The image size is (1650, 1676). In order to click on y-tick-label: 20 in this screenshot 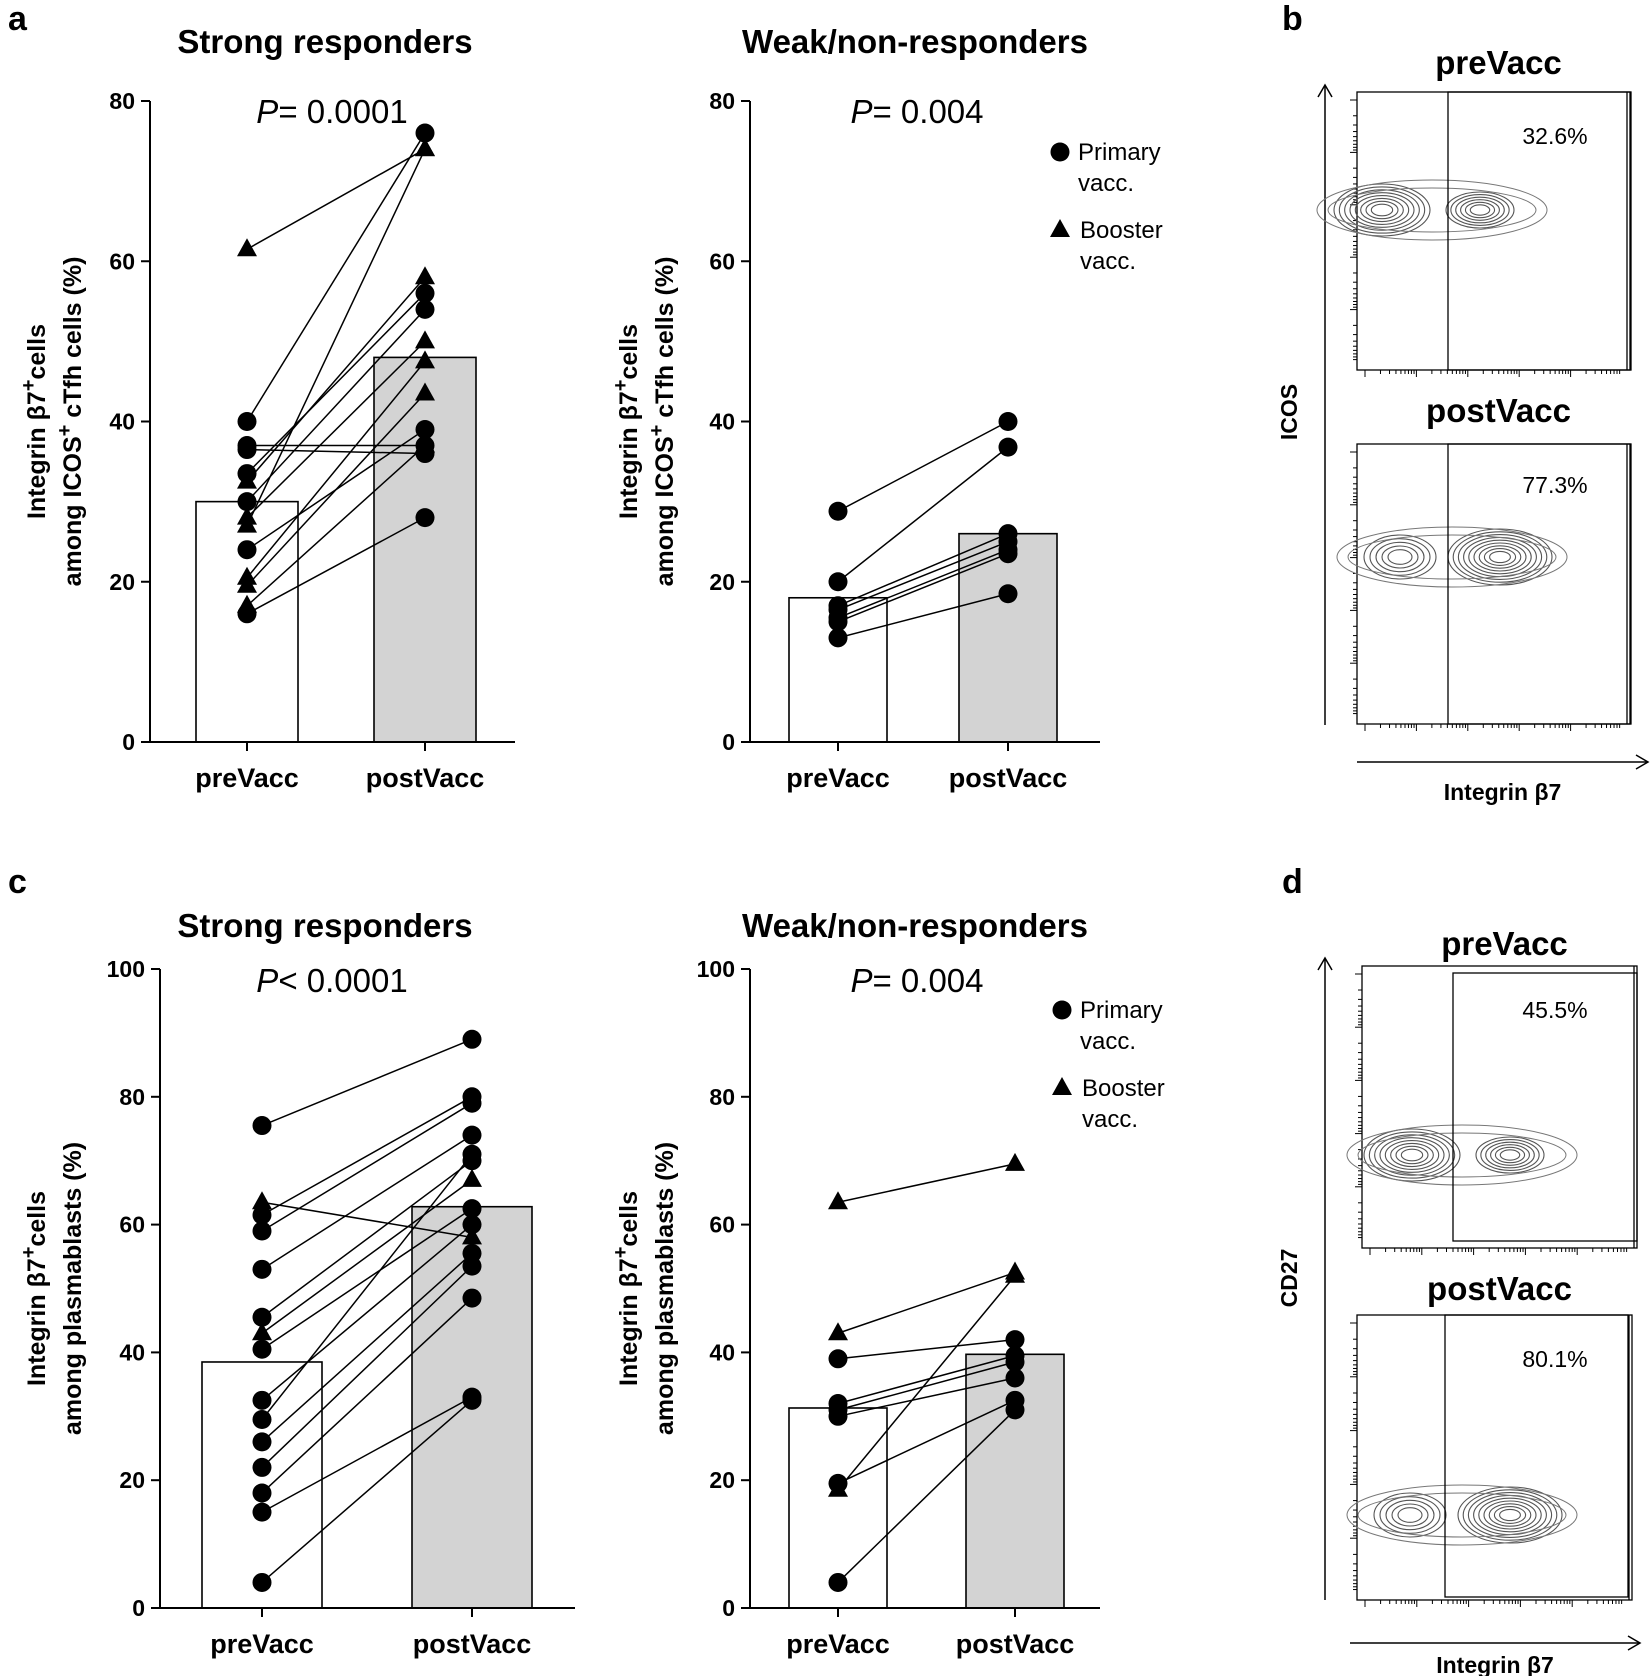, I will do `click(722, 582)`.